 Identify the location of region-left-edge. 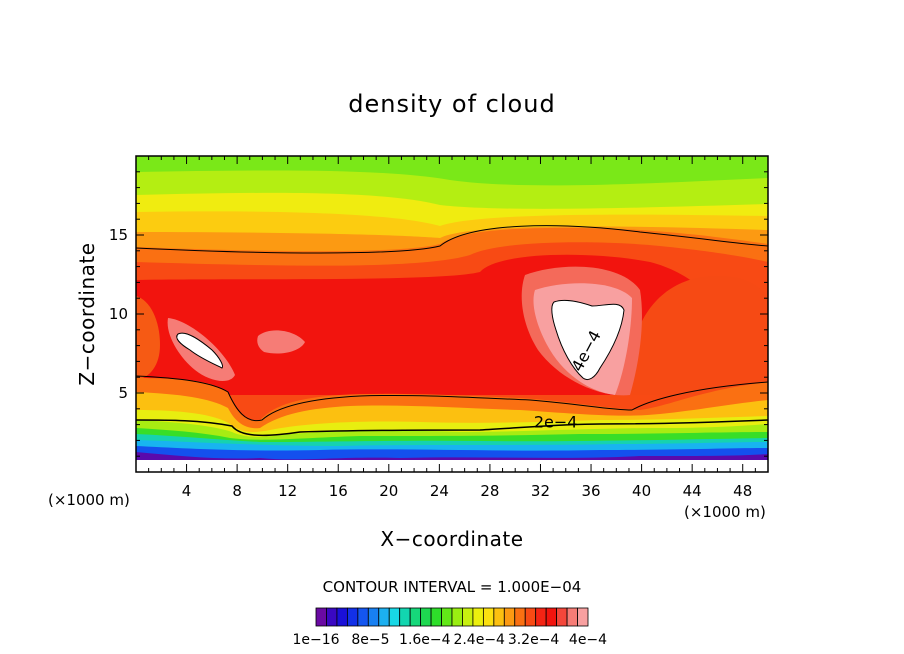
(148, 338).